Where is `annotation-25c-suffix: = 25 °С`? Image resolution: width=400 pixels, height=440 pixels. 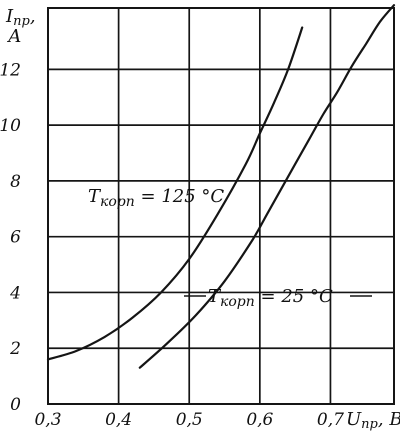
annotation-25c-suffix: = 25 °С is located at coordinates (294, 296).